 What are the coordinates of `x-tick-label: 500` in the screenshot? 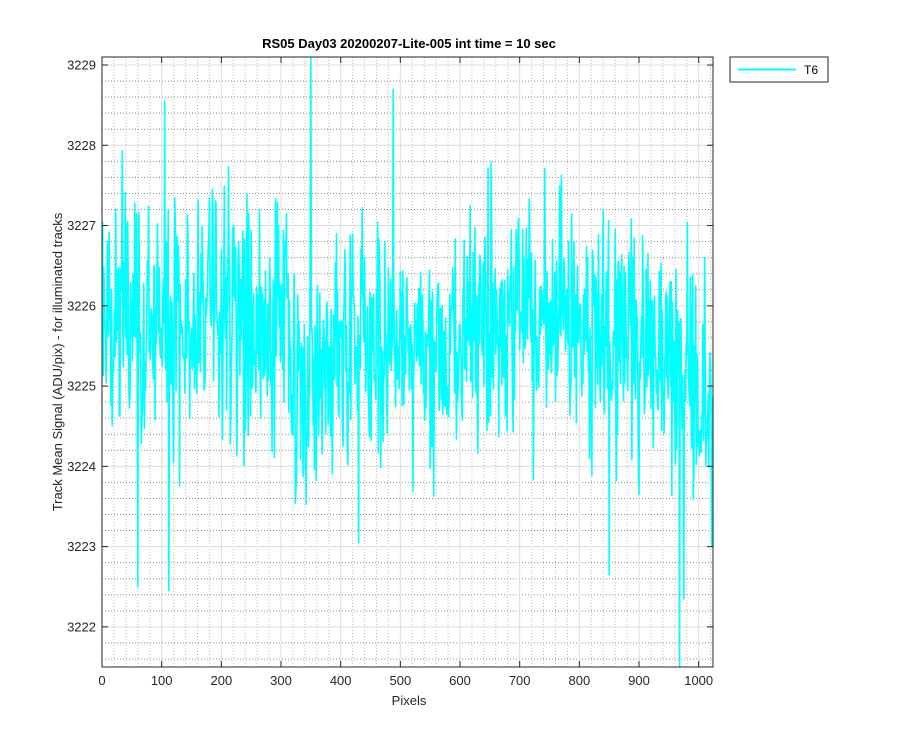 It's located at (400, 680).